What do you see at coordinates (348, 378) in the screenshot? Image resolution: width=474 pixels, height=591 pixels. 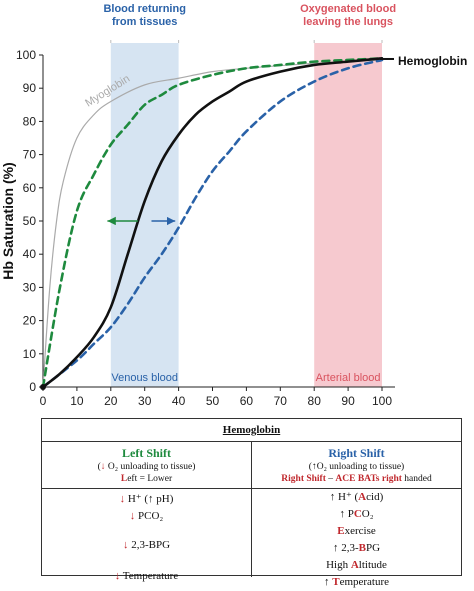 I see `band-1-bottom-label: Arterial blood` at bounding box center [348, 378].